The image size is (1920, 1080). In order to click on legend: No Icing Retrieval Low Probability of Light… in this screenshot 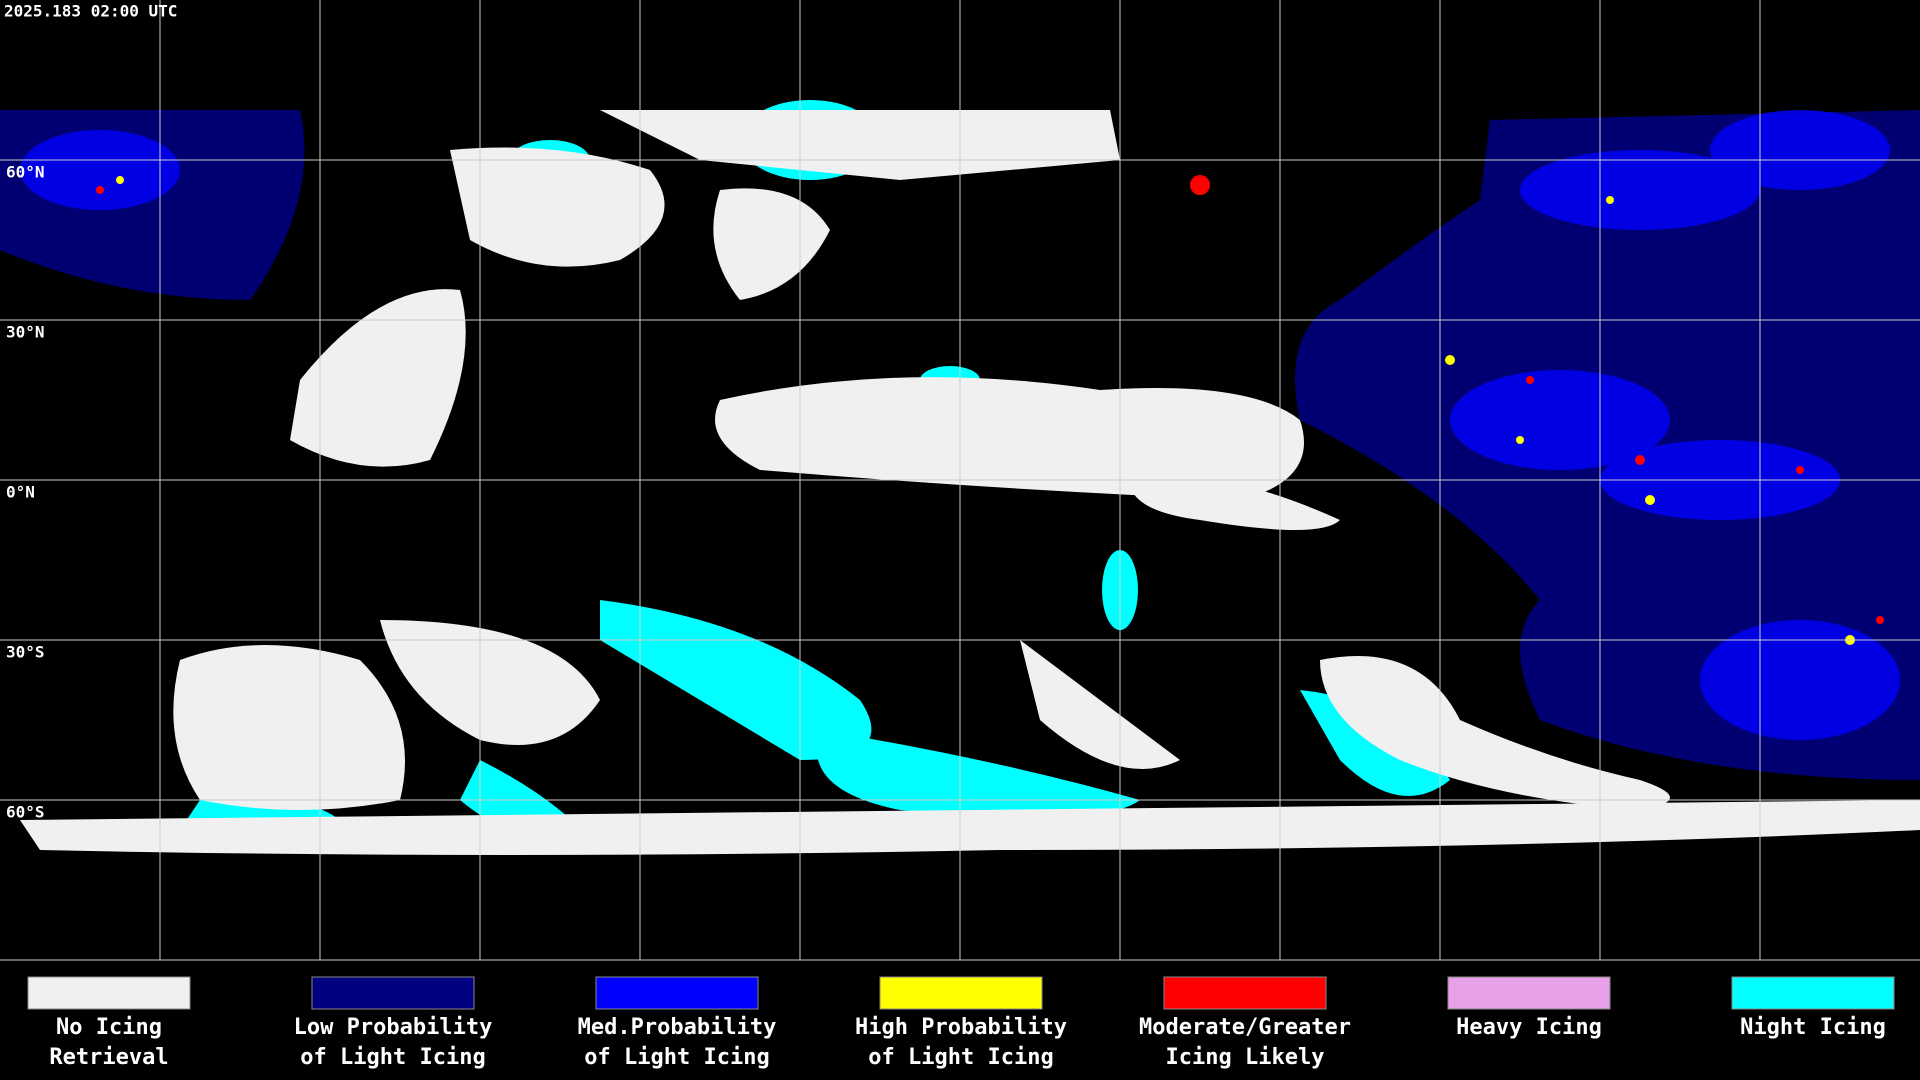, I will do `click(961, 1023)`.